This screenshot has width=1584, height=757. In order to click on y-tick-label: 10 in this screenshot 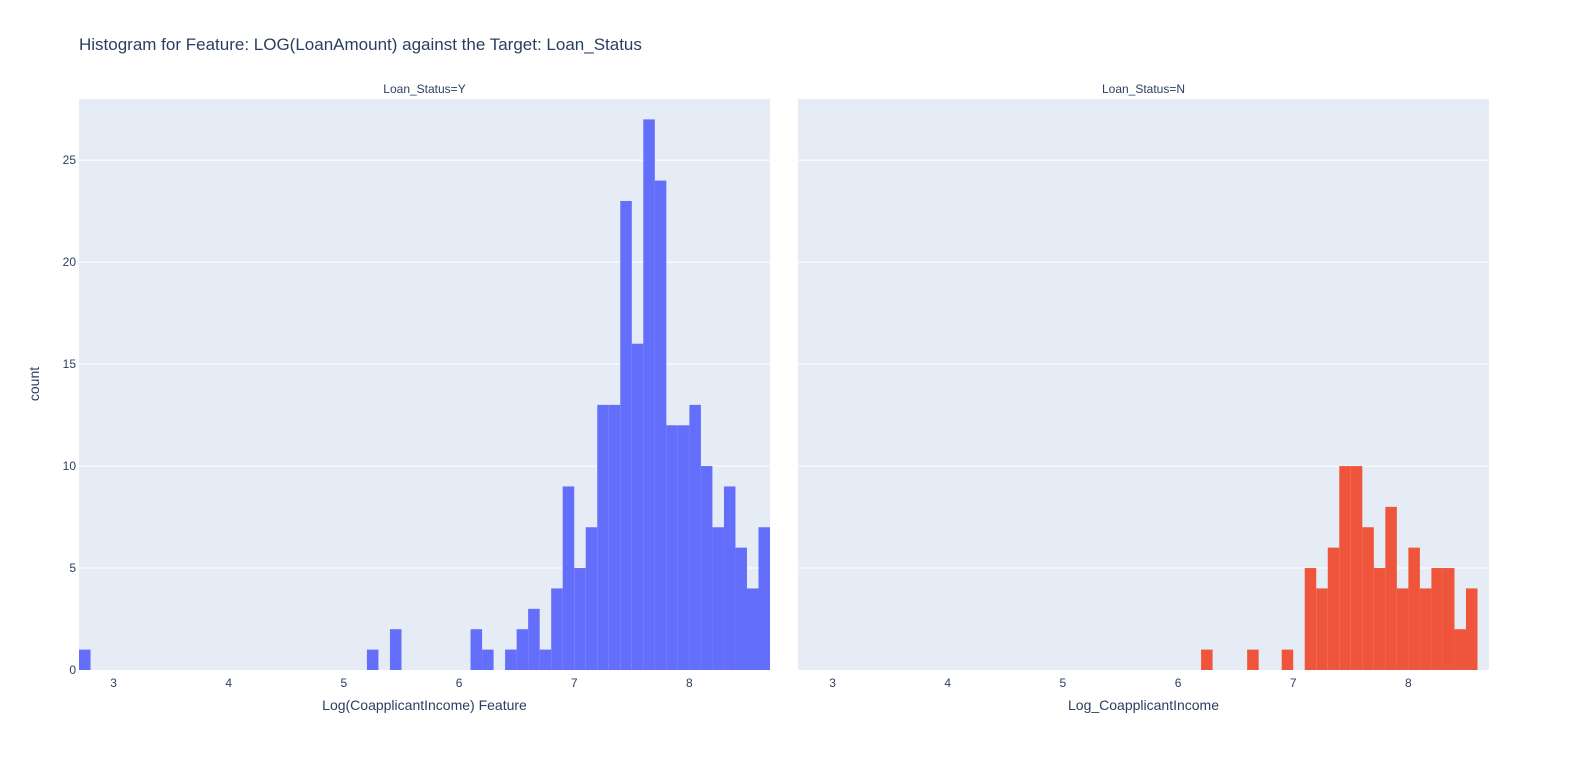, I will do `click(70, 466)`.